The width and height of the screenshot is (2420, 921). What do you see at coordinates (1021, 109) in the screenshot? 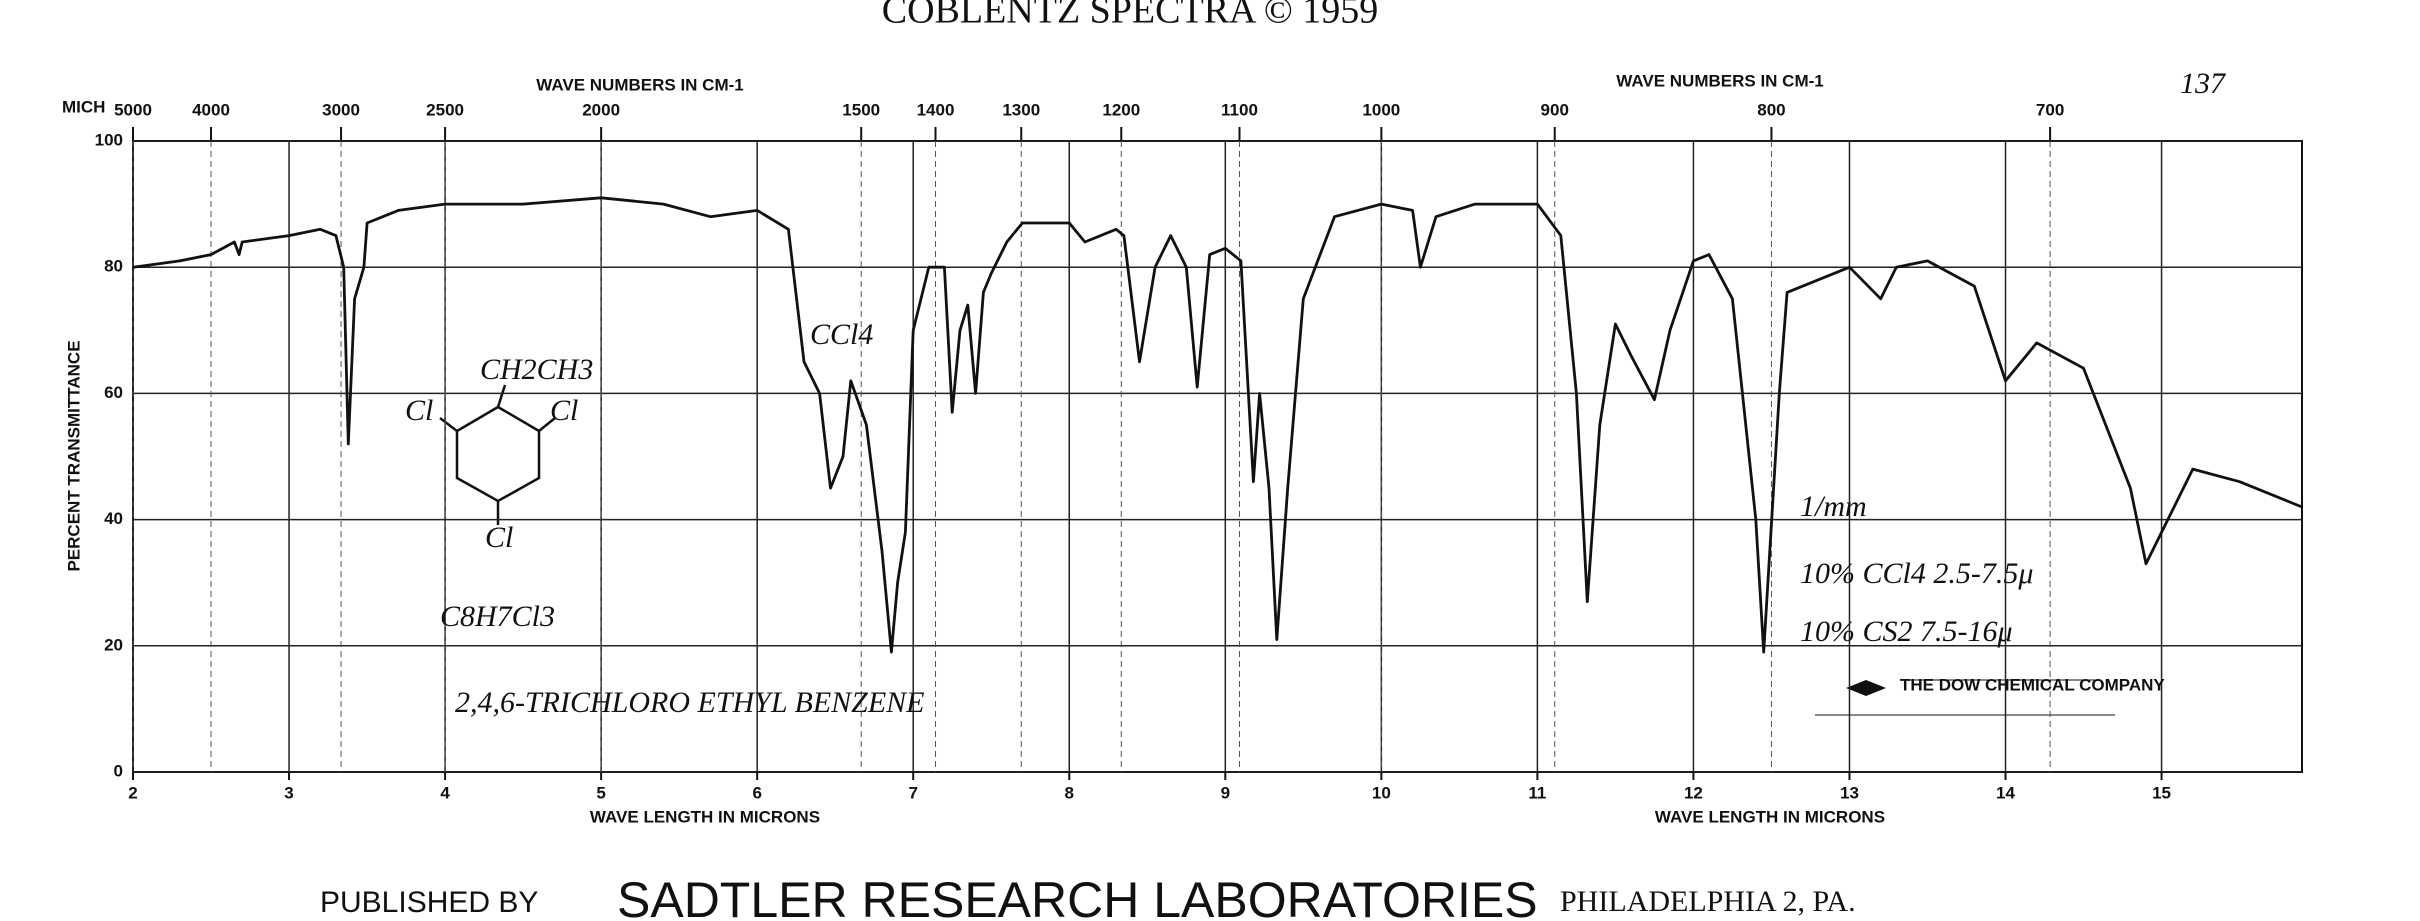
I see `x2-tick-label: 1300` at bounding box center [1021, 109].